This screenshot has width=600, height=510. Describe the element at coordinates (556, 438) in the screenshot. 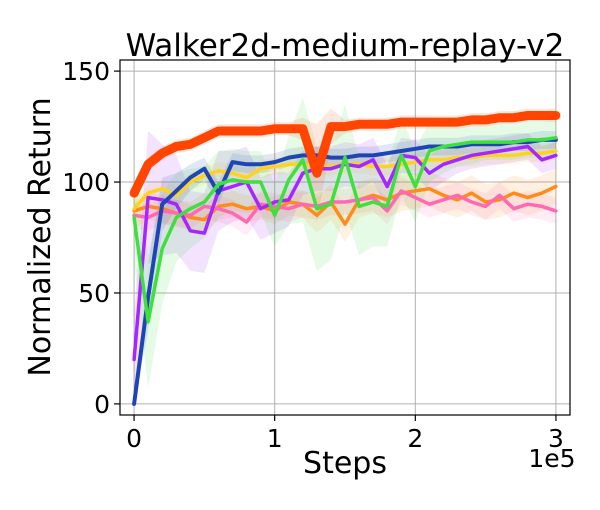

I see `x-tick-label: 3` at that location.